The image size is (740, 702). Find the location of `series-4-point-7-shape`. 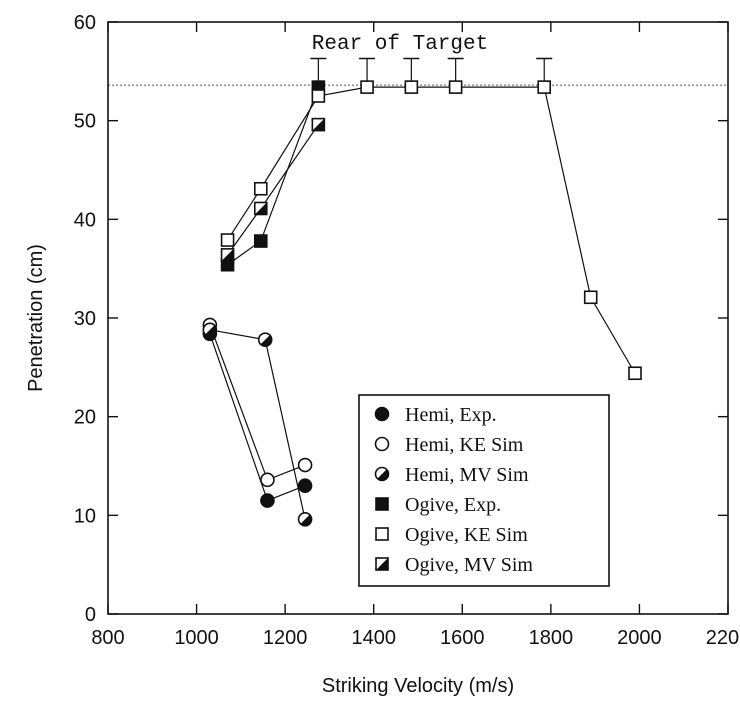

series-4-point-7-shape is located at coordinates (590, 297).